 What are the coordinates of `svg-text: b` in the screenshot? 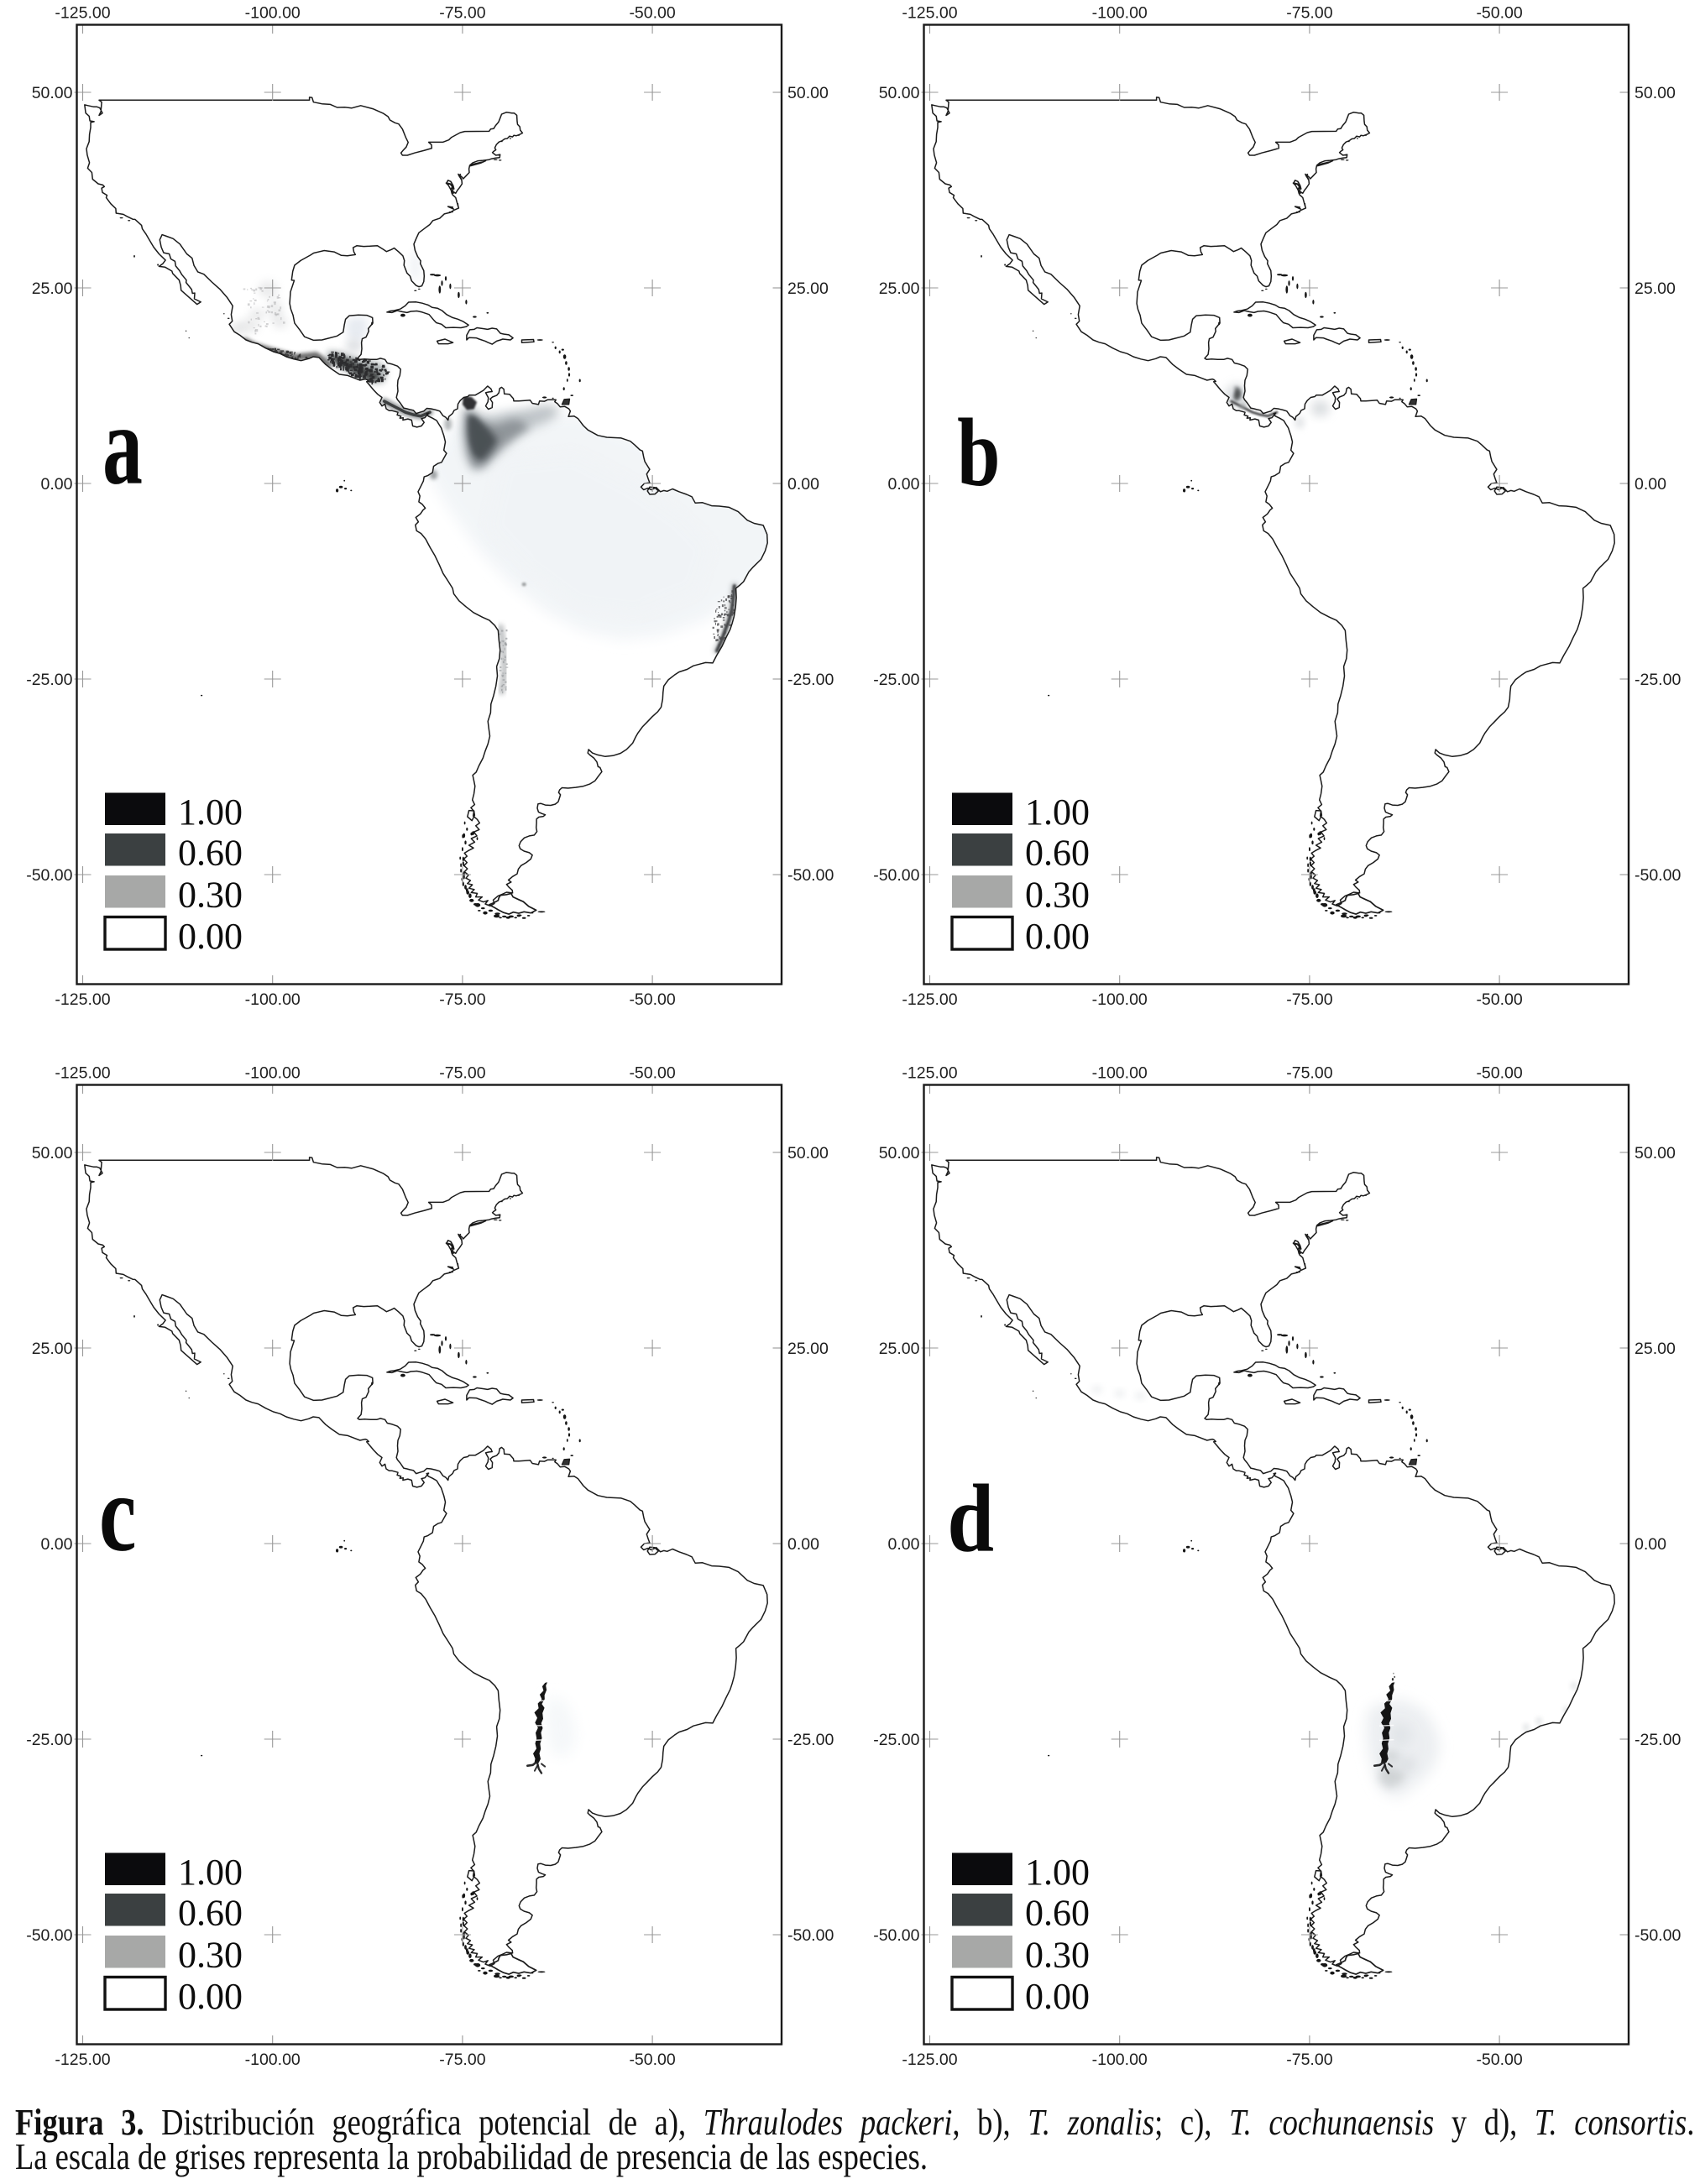 It's located at (978, 452).